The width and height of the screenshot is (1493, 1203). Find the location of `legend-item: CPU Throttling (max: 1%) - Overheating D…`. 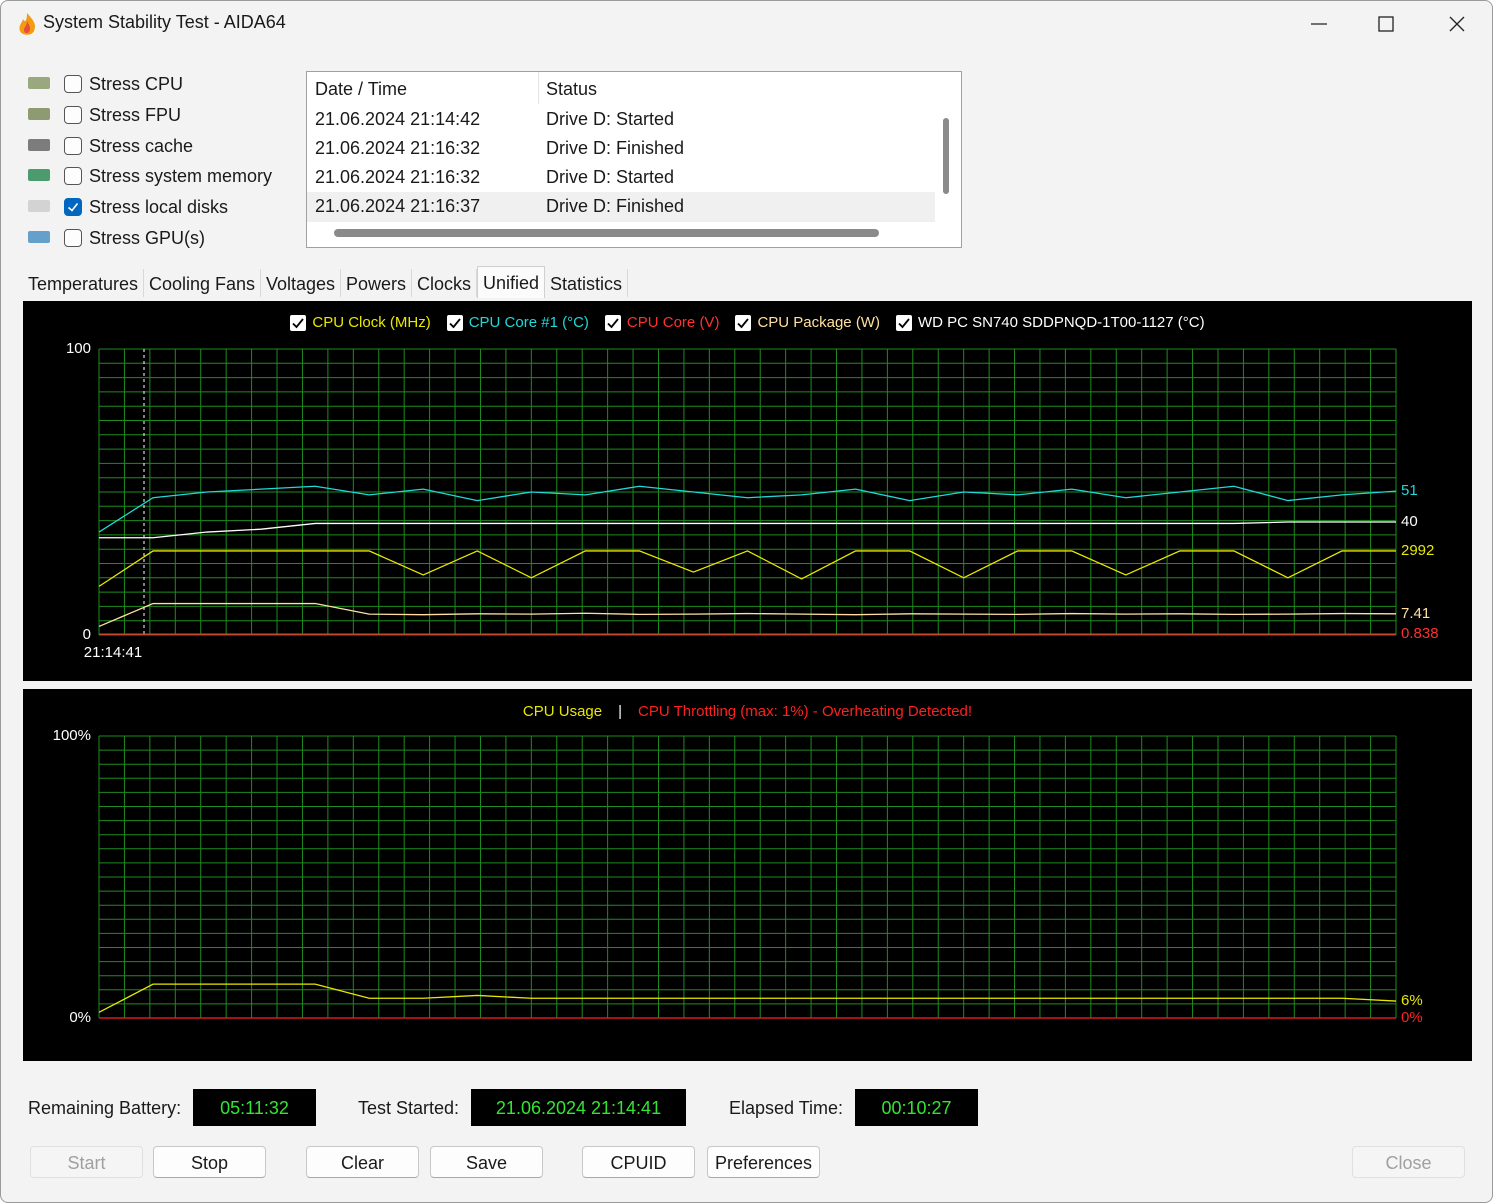

legend-item: CPU Throttling (max: 1%) - Overheating D… is located at coordinates (805, 711).